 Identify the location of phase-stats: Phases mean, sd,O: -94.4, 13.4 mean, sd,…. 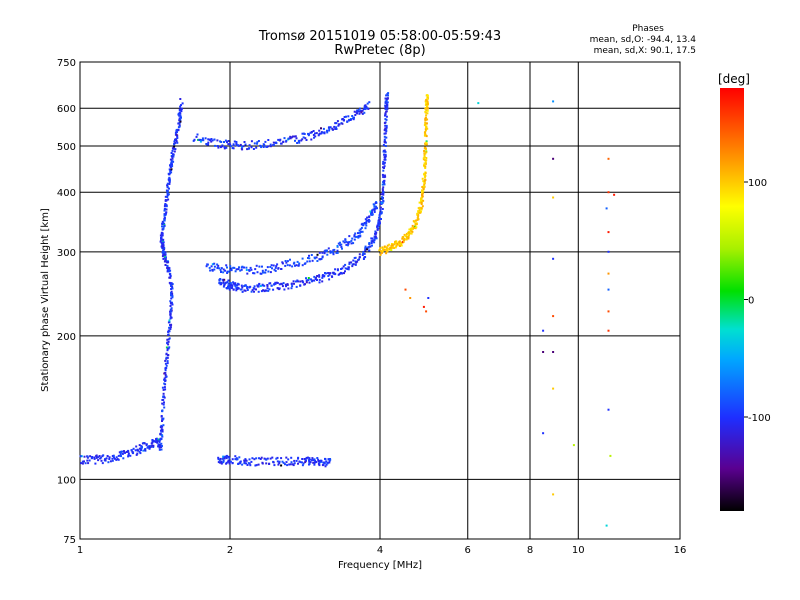
(643, 40).